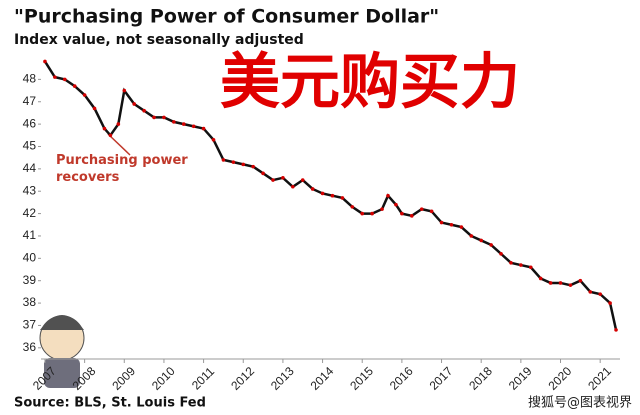 Image resolution: width=640 pixels, height=415 pixels. What do you see at coordinates (30, 258) in the screenshot?
I see `y-tick-label: 40` at bounding box center [30, 258].